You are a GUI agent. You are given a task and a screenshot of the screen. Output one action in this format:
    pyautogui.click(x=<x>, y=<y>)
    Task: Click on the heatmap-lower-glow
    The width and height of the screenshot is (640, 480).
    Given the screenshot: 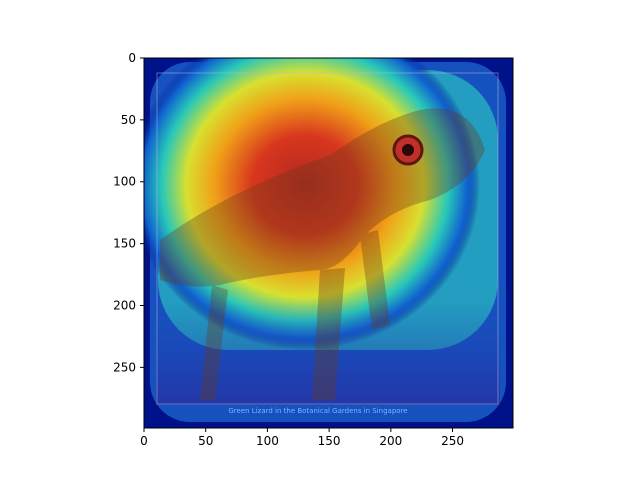 What is the action you would take?
    pyautogui.click(x=328, y=352)
    